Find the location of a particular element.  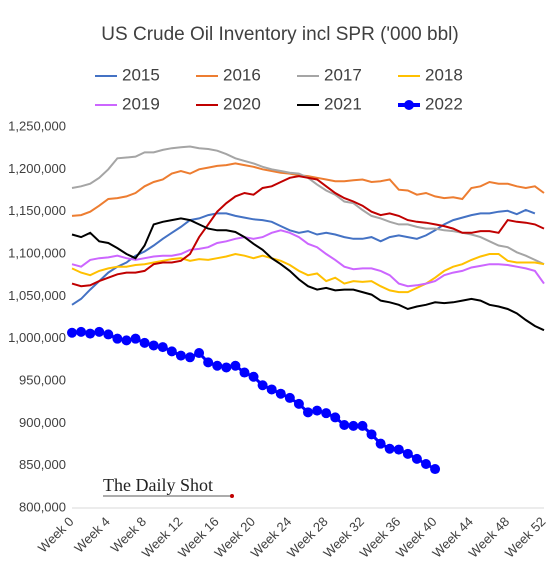

legend-label: 2022 is located at coordinates (444, 103).